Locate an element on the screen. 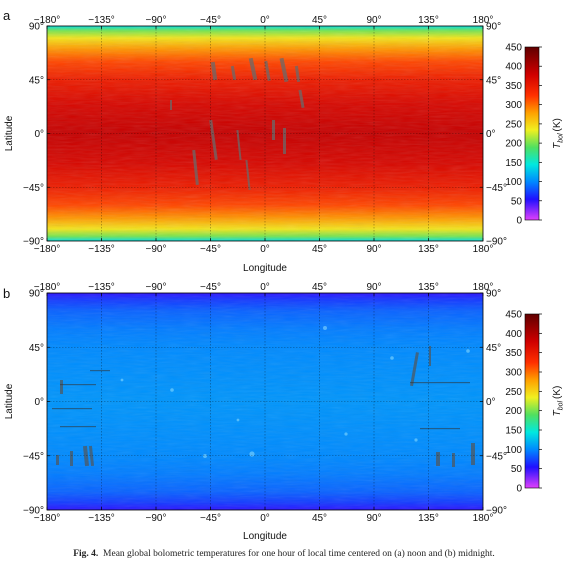  x-tick-label-bottom: −180° is located at coordinates (47, 249).